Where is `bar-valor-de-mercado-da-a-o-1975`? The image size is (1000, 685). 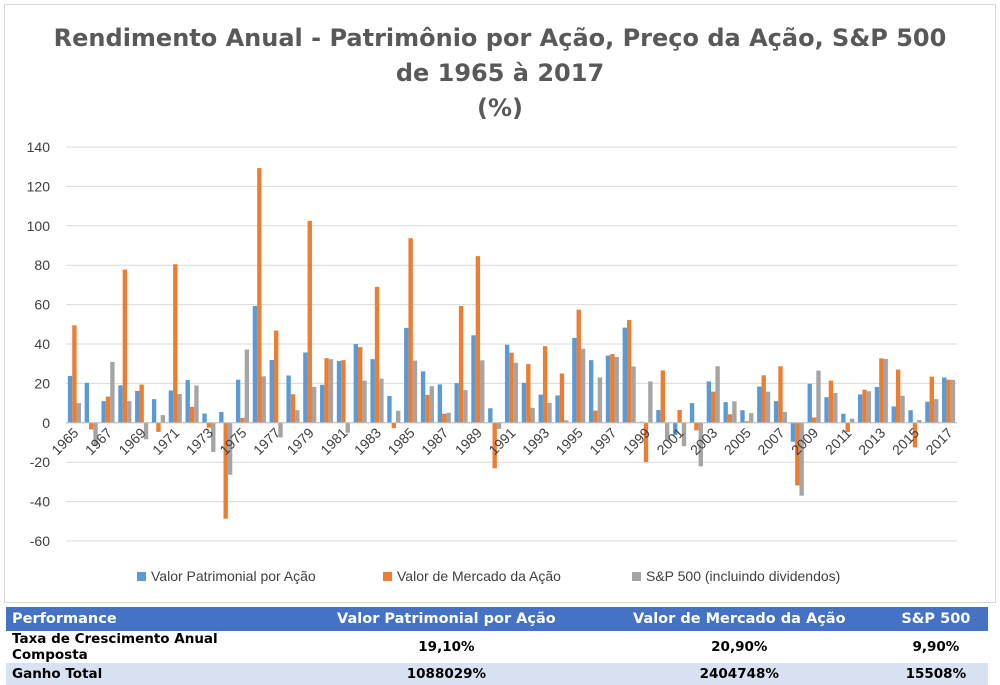 bar-valor-de-mercado-da-a-o-1975 is located at coordinates (242, 420).